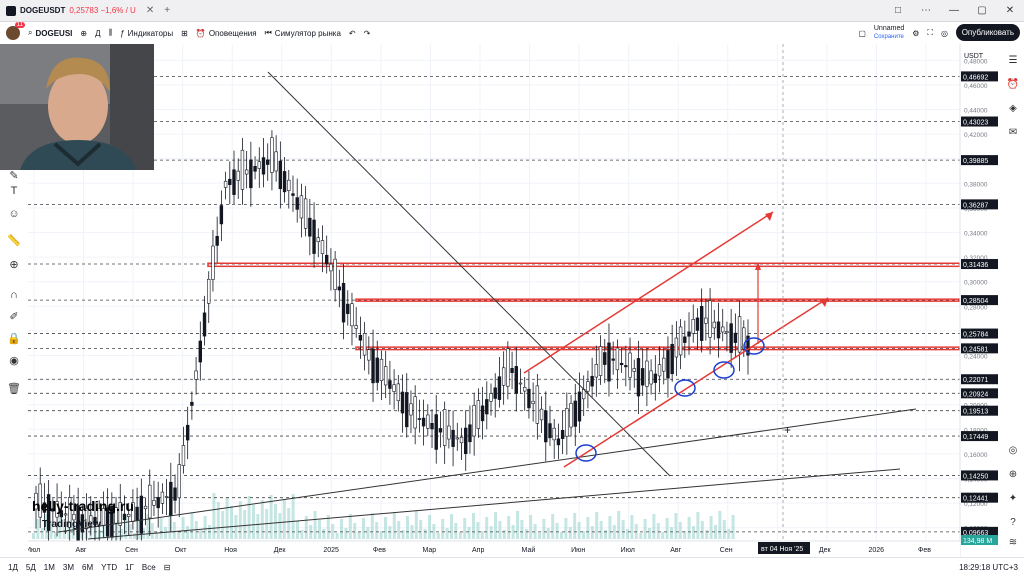  What do you see at coordinates (85, 10) in the screenshot?
I see `browser-tab: DOGEUSDT 0,25783 −1,6% / U ✕ +` at bounding box center [85, 10].